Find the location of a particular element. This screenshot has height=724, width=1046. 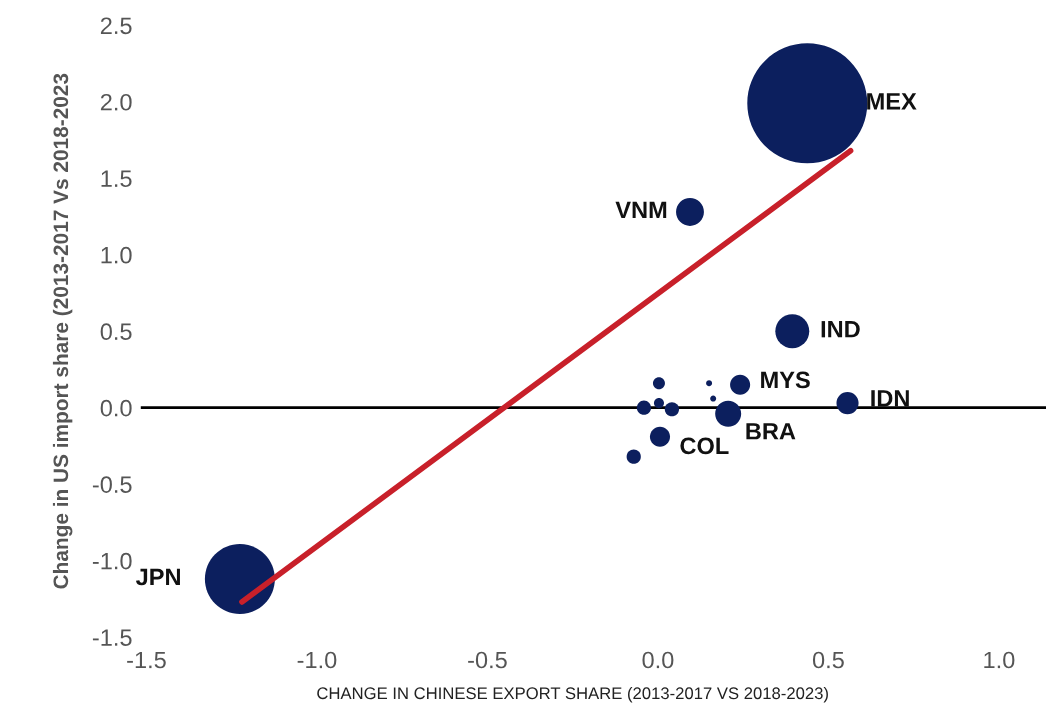

annotation: COL is located at coordinates (704, 446).